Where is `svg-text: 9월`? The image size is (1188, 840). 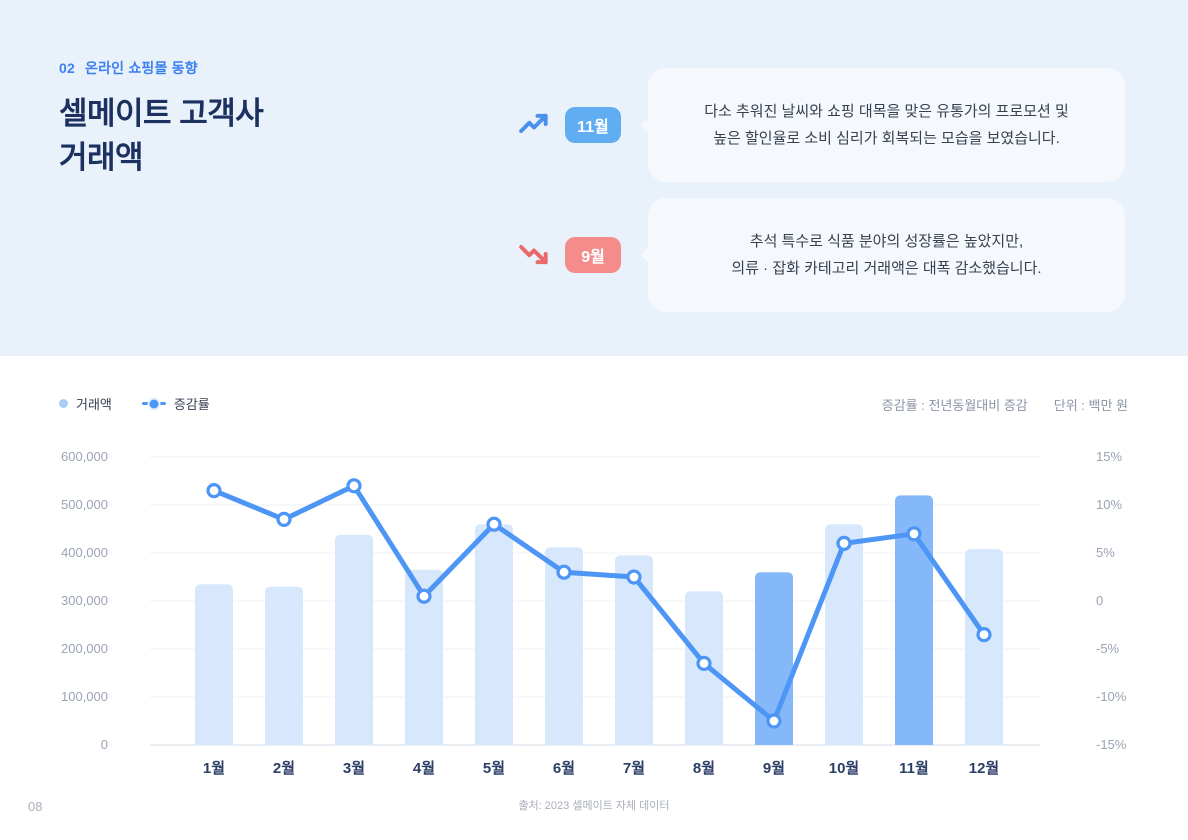 svg-text: 9월 is located at coordinates (774, 768).